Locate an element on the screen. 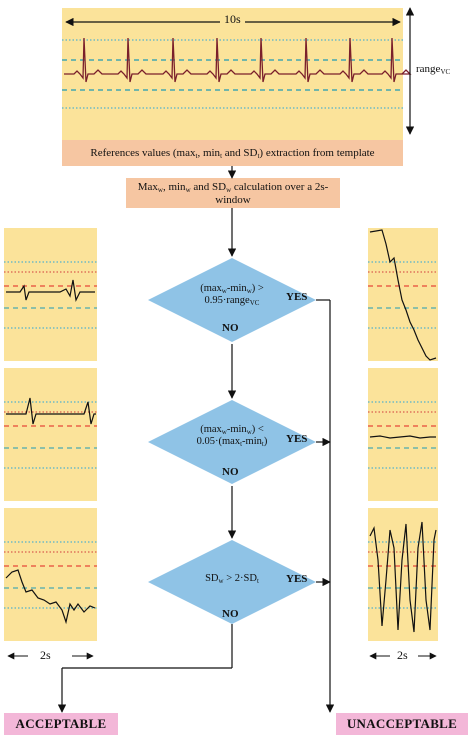 The width and height of the screenshot is (474, 738). decision-3-text: SDw > 2·SDt is located at coordinates (232, 579).